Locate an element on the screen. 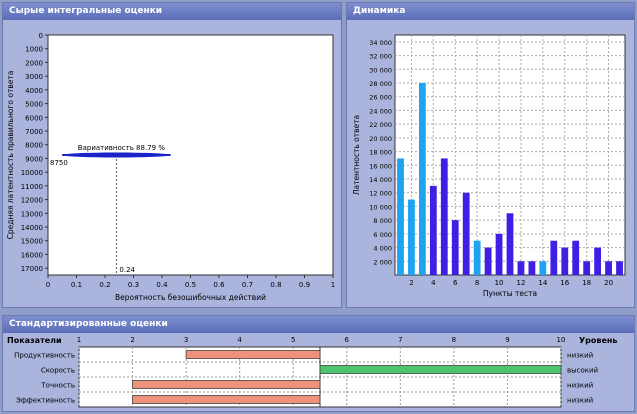 The height and width of the screenshot is (414, 637). x-tick-label: 0.3 is located at coordinates (133, 285).